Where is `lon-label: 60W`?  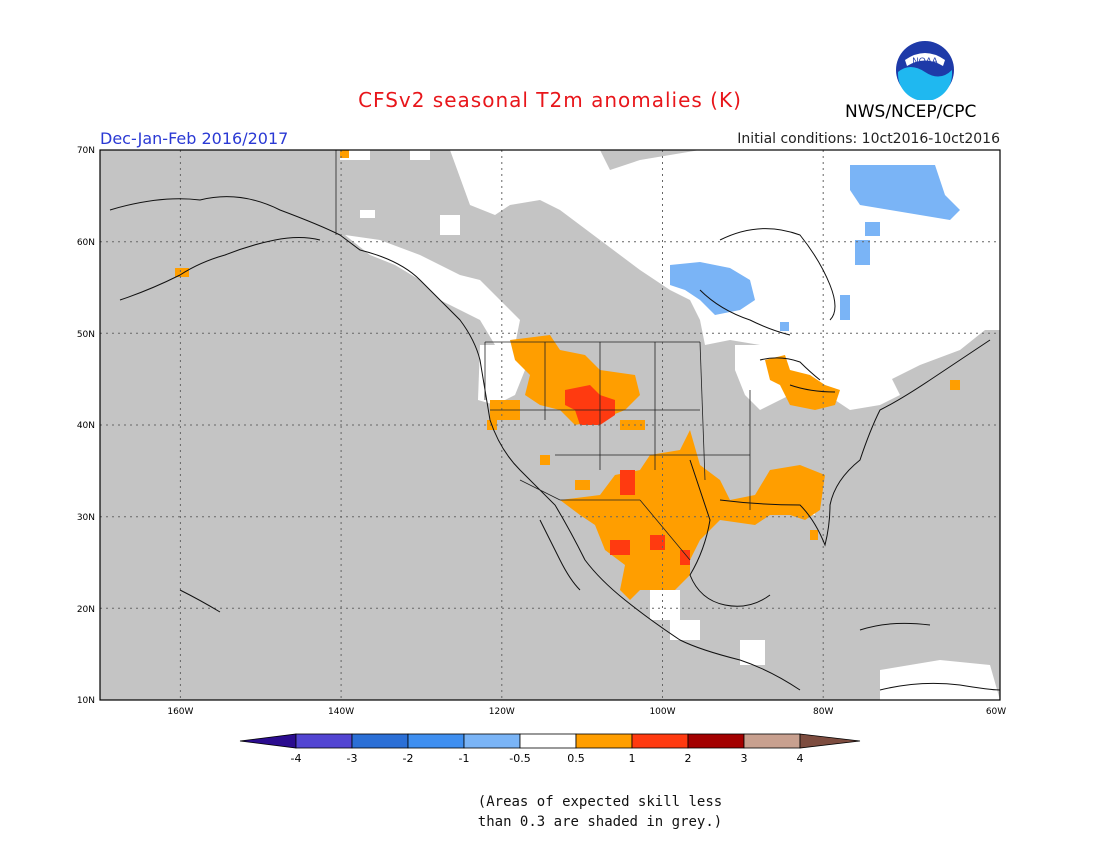 lon-label: 60W is located at coordinates (996, 712).